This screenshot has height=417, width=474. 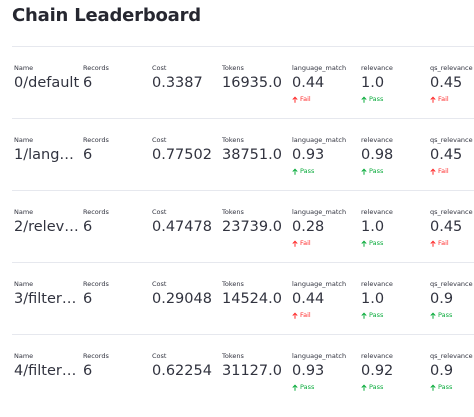 I want to click on tokens-value: 23739.0, so click(x=252, y=227).